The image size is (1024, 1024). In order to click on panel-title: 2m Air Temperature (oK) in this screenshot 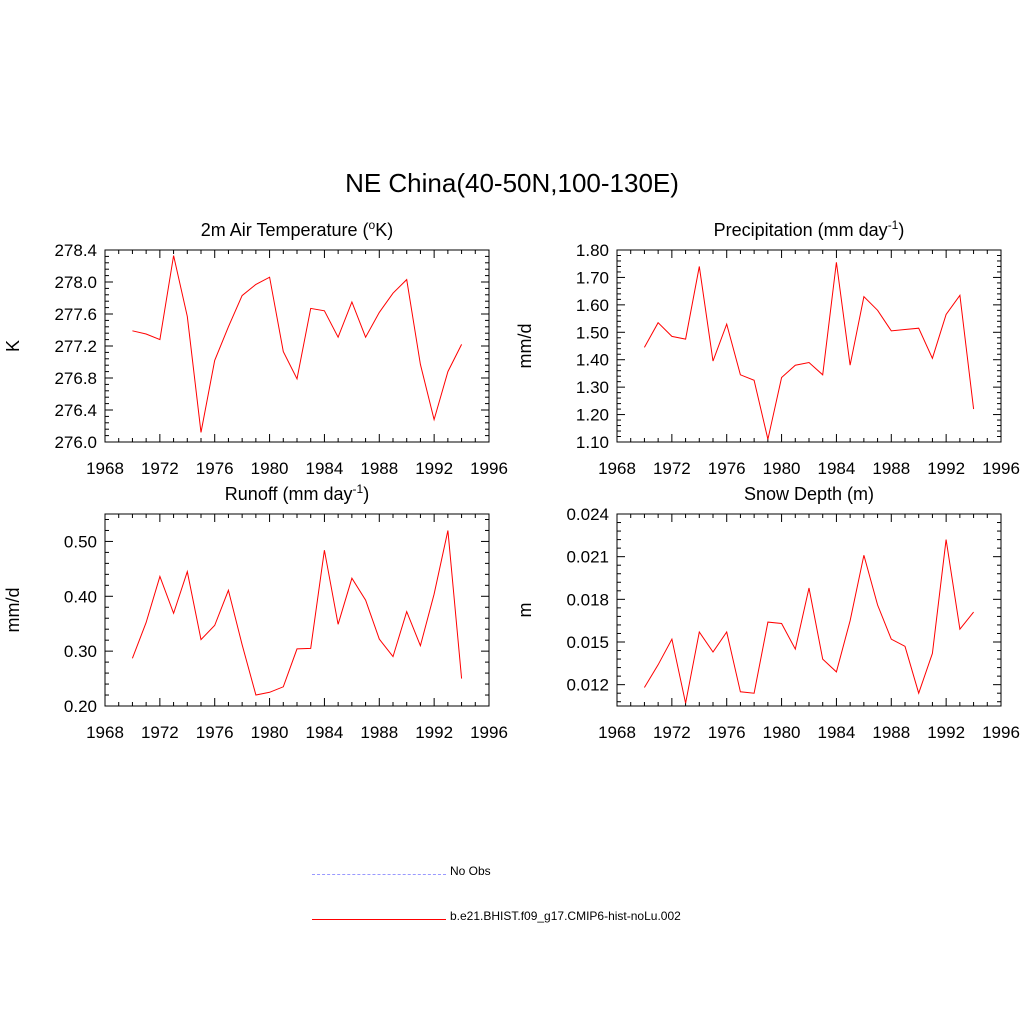, I will do `click(297, 229)`.